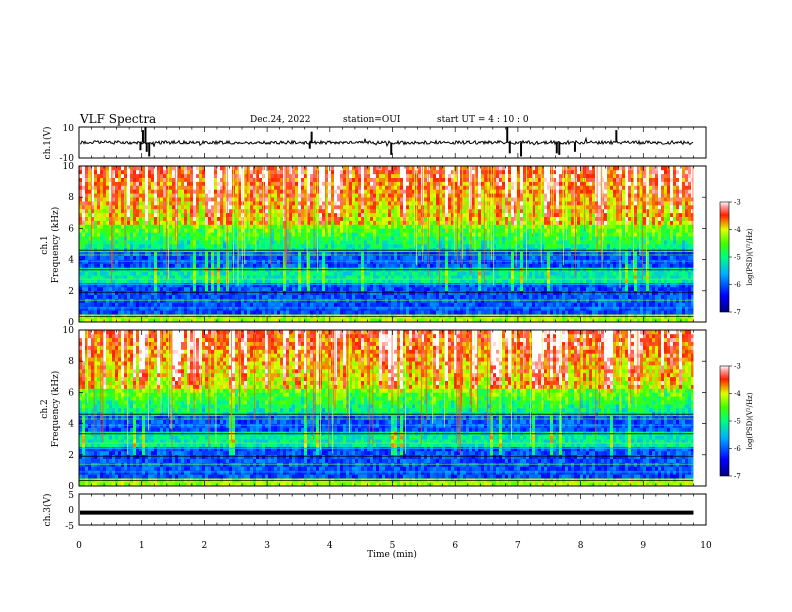  What do you see at coordinates (45, 408) in the screenshot?
I see `ch2-spectrogram-ylabel: ch.2` at bounding box center [45, 408].